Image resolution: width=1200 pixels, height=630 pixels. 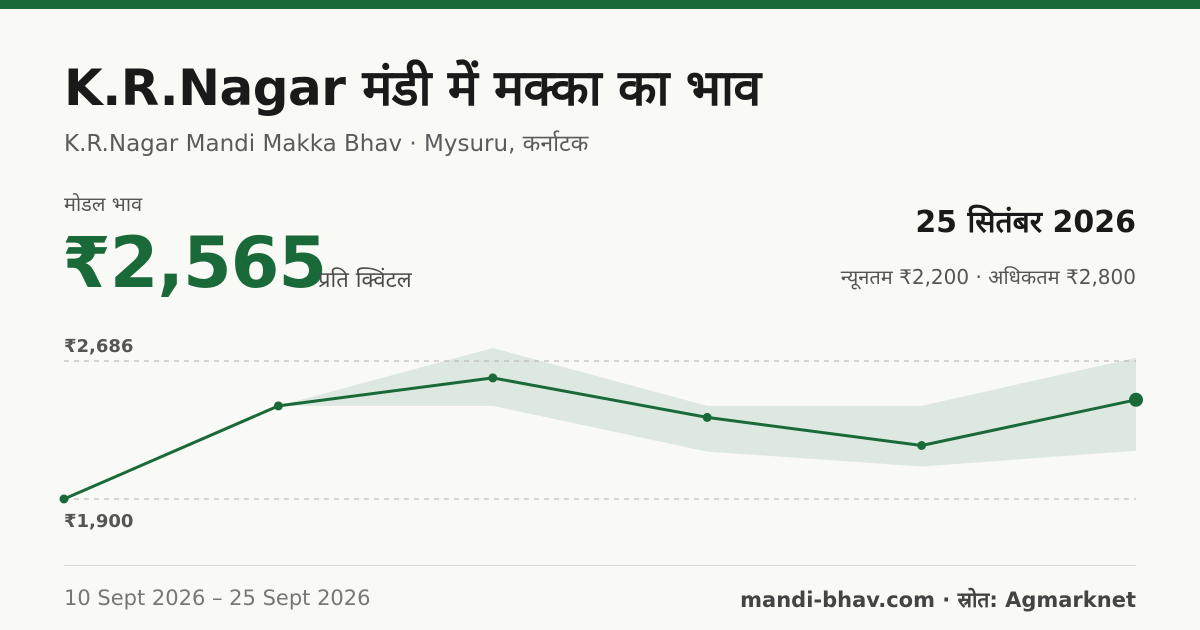 What do you see at coordinates (1025, 222) in the screenshot?
I see `price-date: 25 सितंबर 2026` at bounding box center [1025, 222].